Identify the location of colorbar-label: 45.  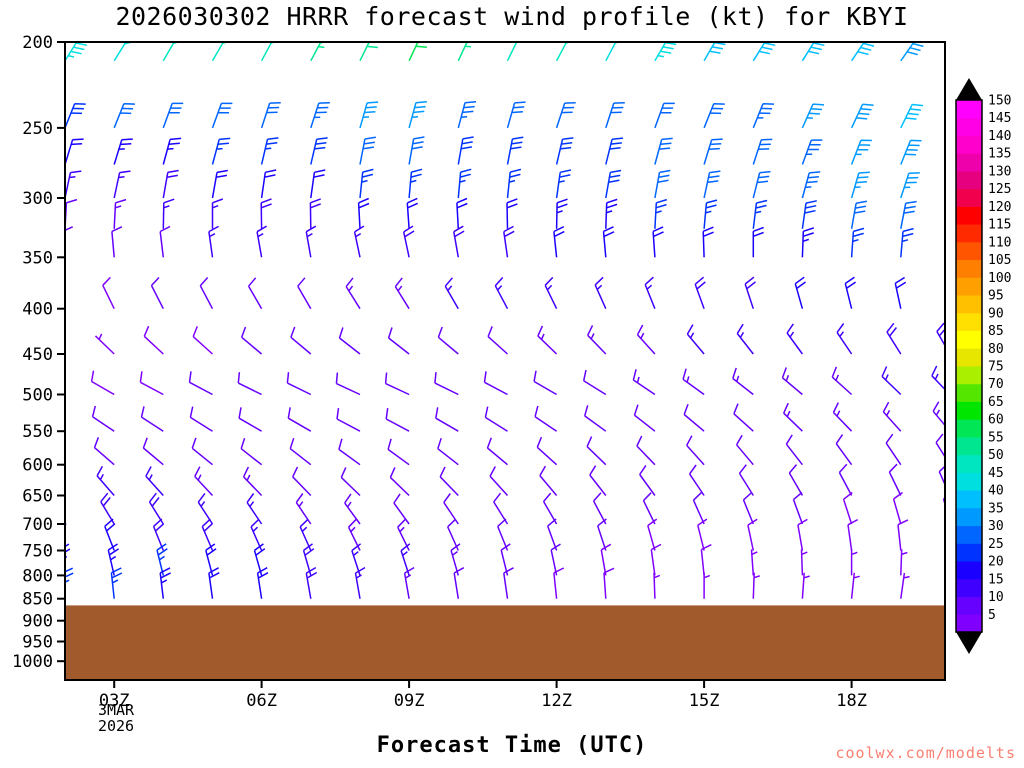
(996, 473).